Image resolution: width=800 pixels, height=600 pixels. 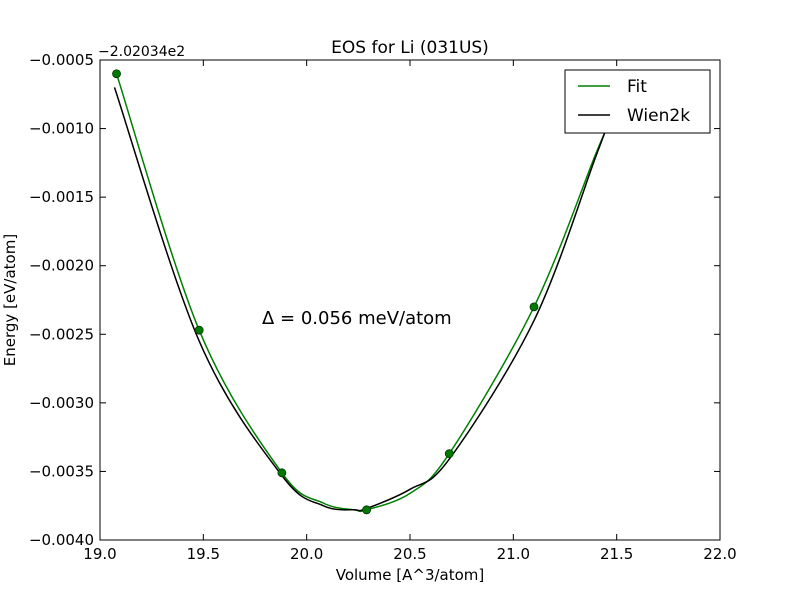 What do you see at coordinates (61, 334) in the screenshot?
I see `y-tick-label: −0.0025` at bounding box center [61, 334].